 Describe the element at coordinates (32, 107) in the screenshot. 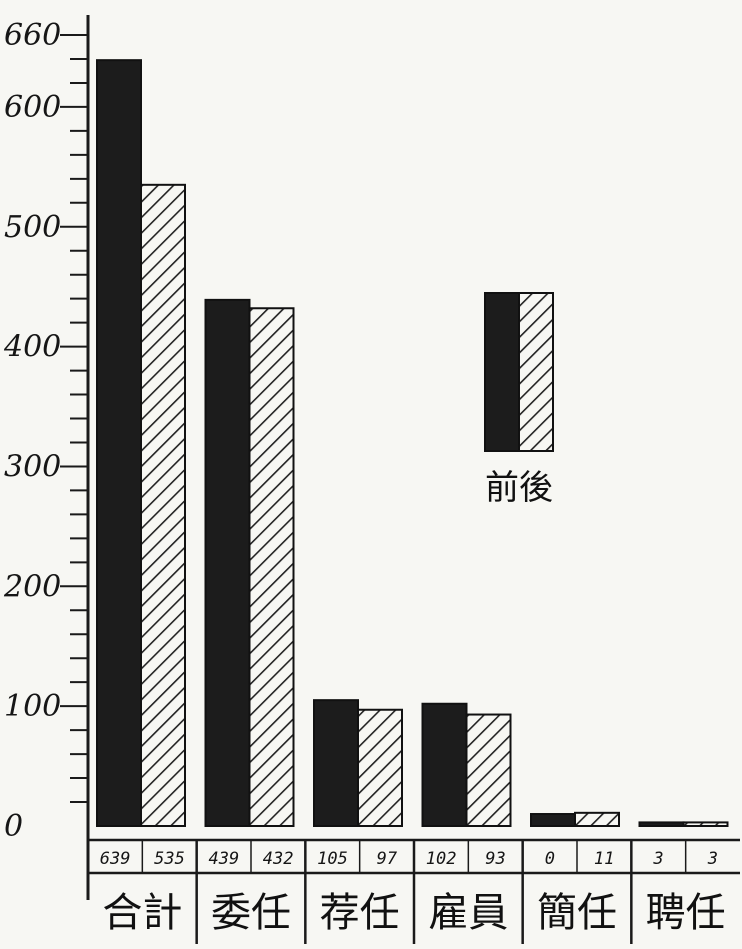

I see `y-tick-label: 600` at that location.